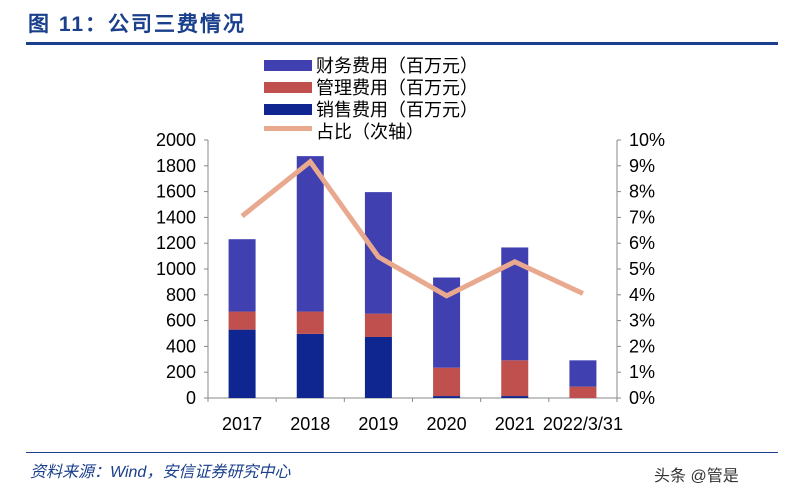  I want to click on y2-tick-label: 0%, so click(642, 398).